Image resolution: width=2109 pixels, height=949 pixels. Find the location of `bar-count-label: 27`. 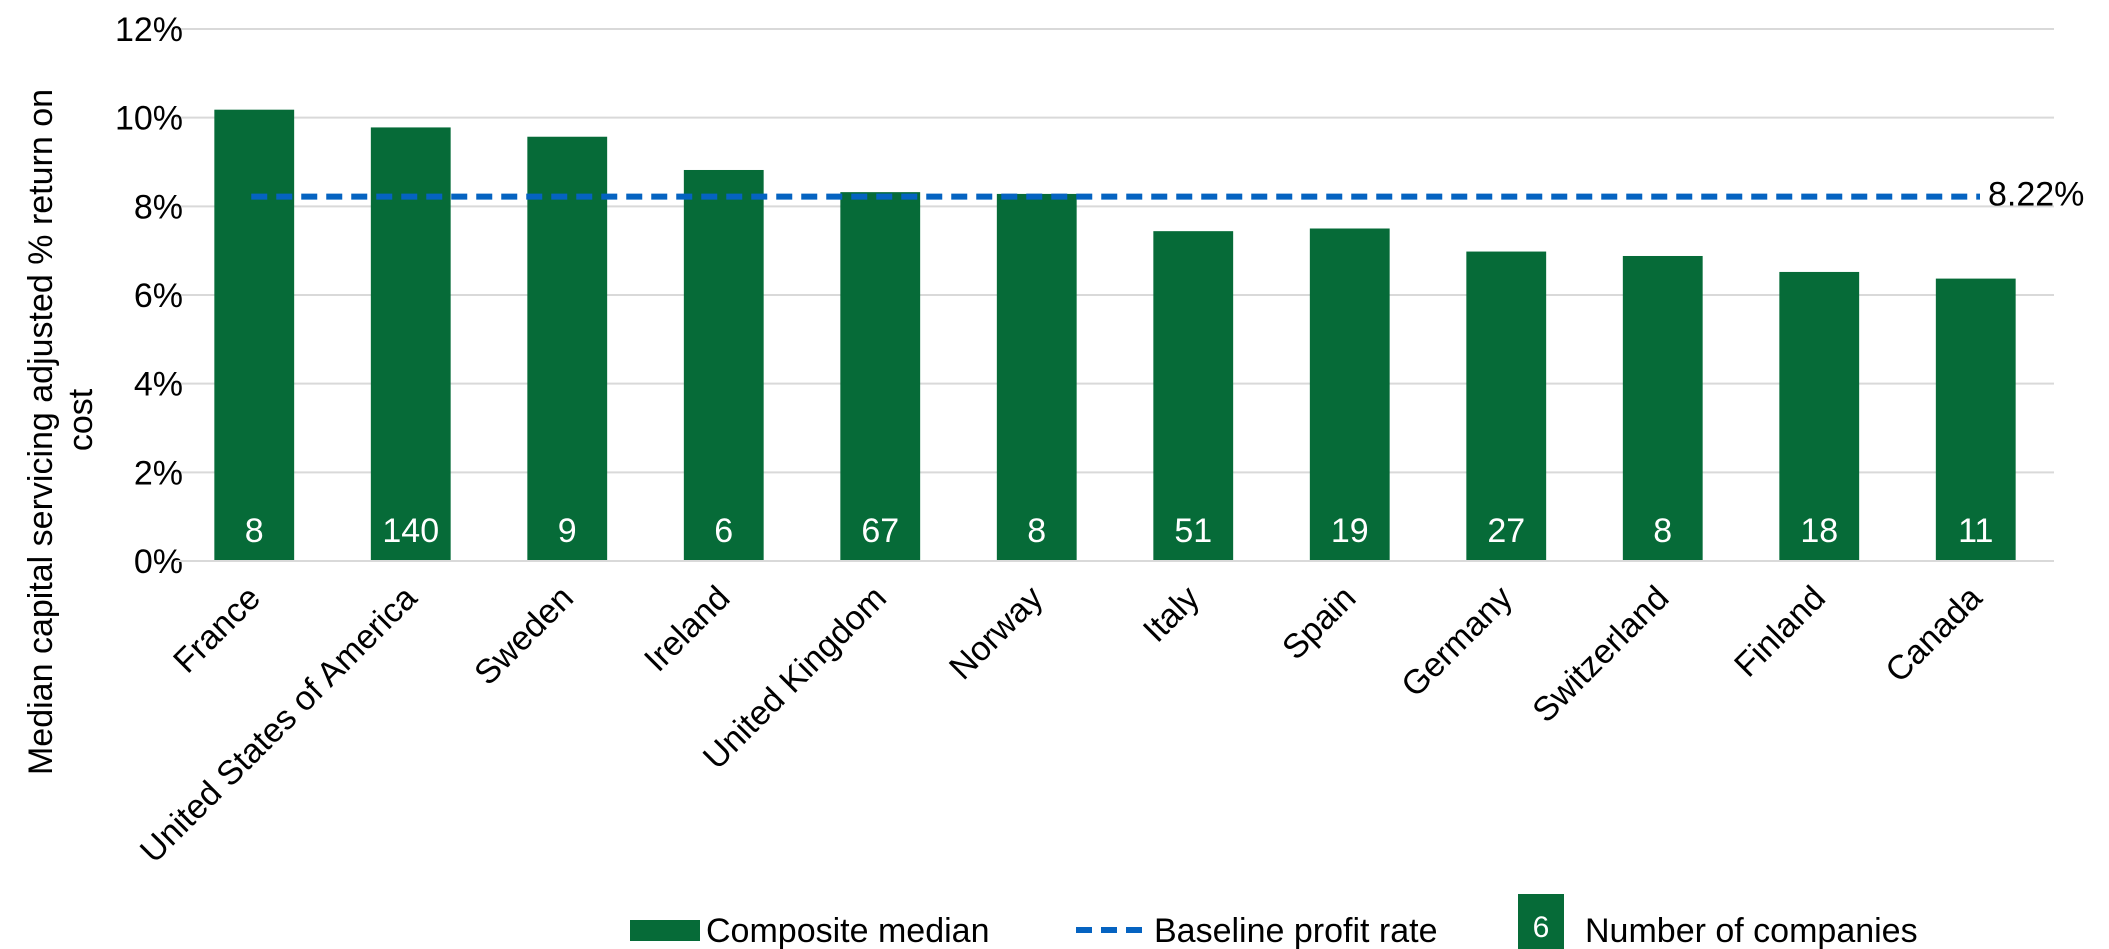

bar-count-label: 27 is located at coordinates (1506, 531).